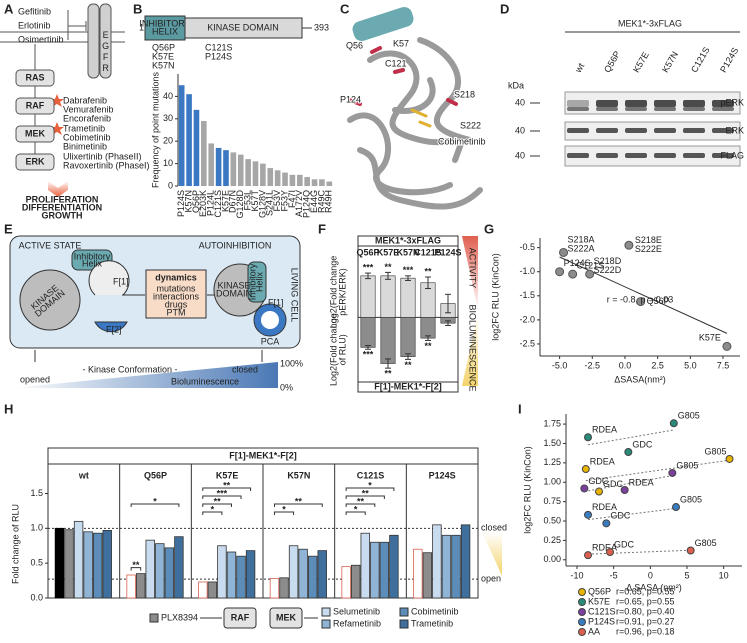  What do you see at coordinates (218, 56) in the screenshot?
I see `mutation: P124S` at bounding box center [218, 56].